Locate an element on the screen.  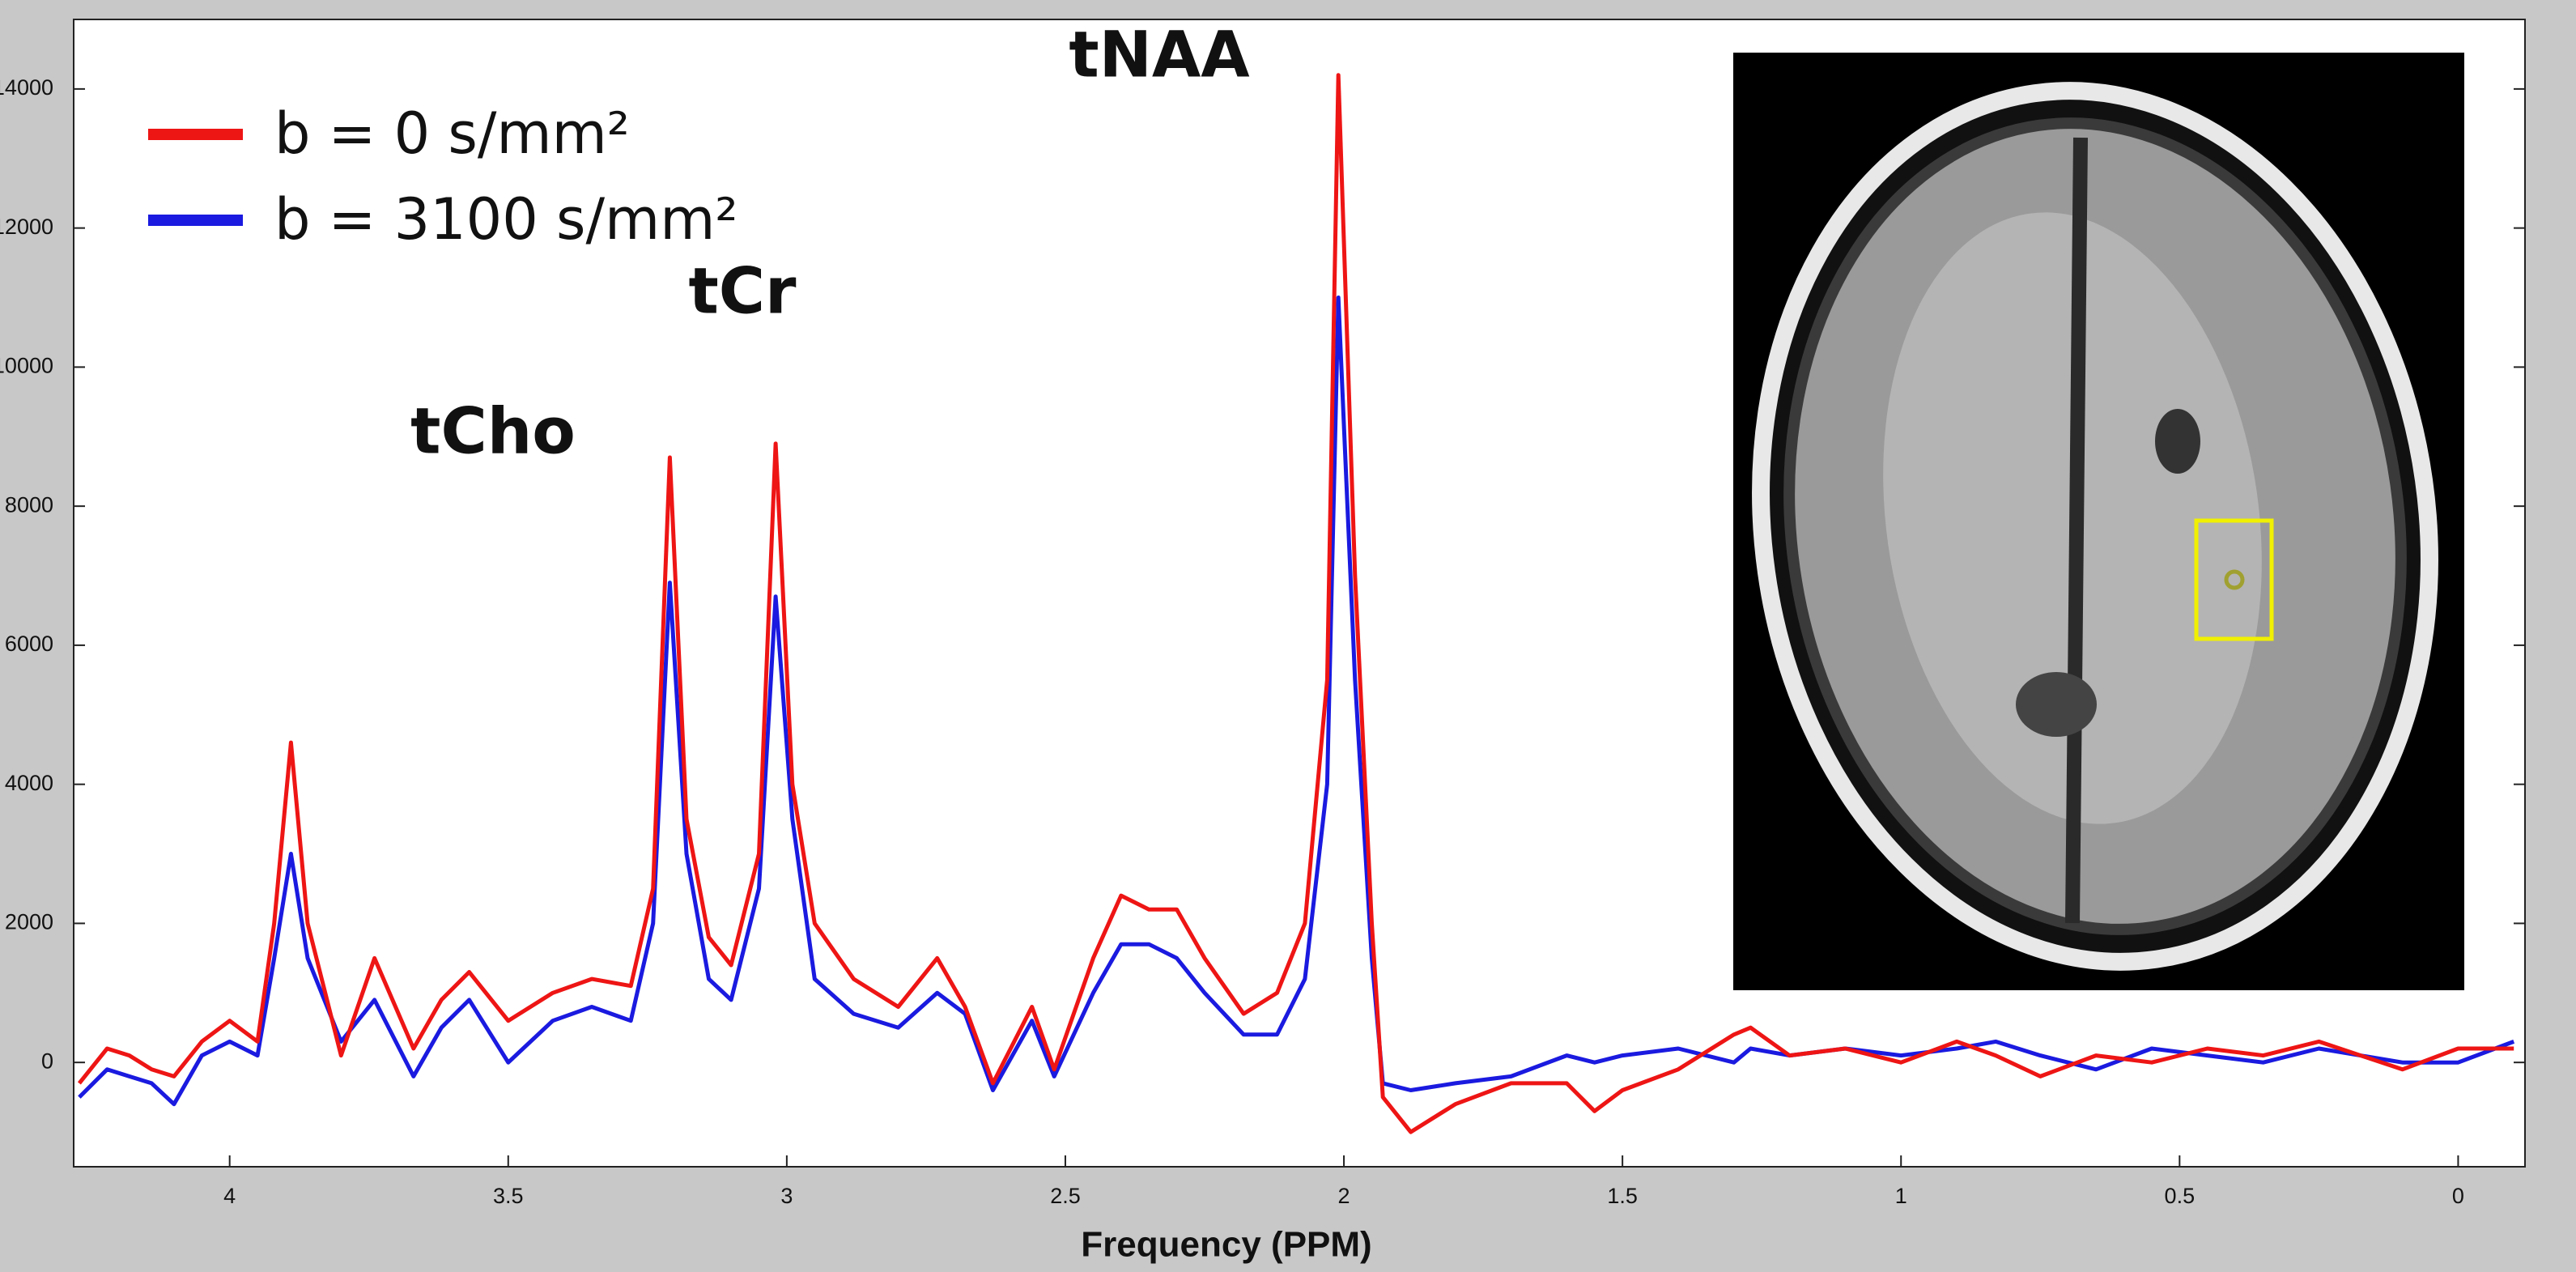
y-tick-label: 10000 is located at coordinates (26, 366).